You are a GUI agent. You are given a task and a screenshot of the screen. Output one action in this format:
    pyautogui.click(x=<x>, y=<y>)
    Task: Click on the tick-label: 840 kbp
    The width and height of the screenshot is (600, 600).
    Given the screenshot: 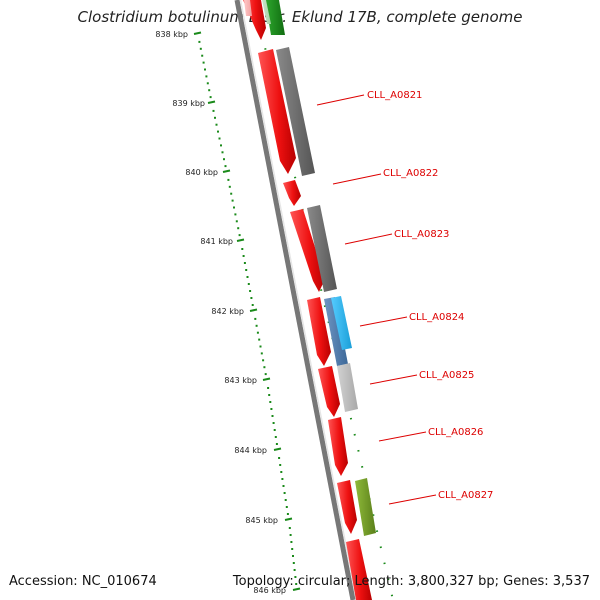 What is the action you would take?
    pyautogui.click(x=201, y=172)
    